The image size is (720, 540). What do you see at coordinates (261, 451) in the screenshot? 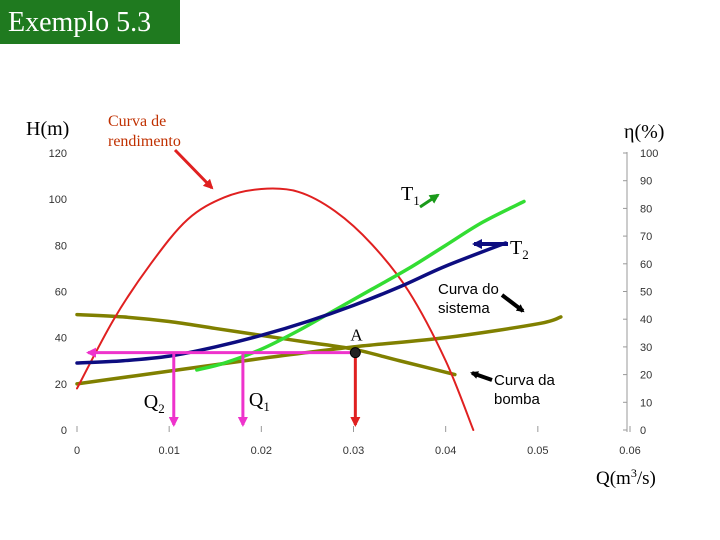
I see `x-tick-label: 0.02` at bounding box center [261, 451].